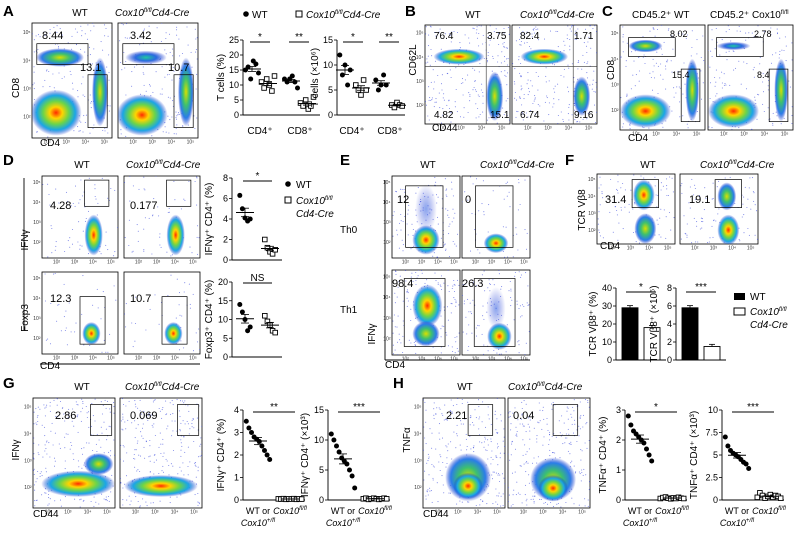 The height and width of the screenshot is (536, 800). I want to click on g-chart-pct-ctrl, so click(258, 440).